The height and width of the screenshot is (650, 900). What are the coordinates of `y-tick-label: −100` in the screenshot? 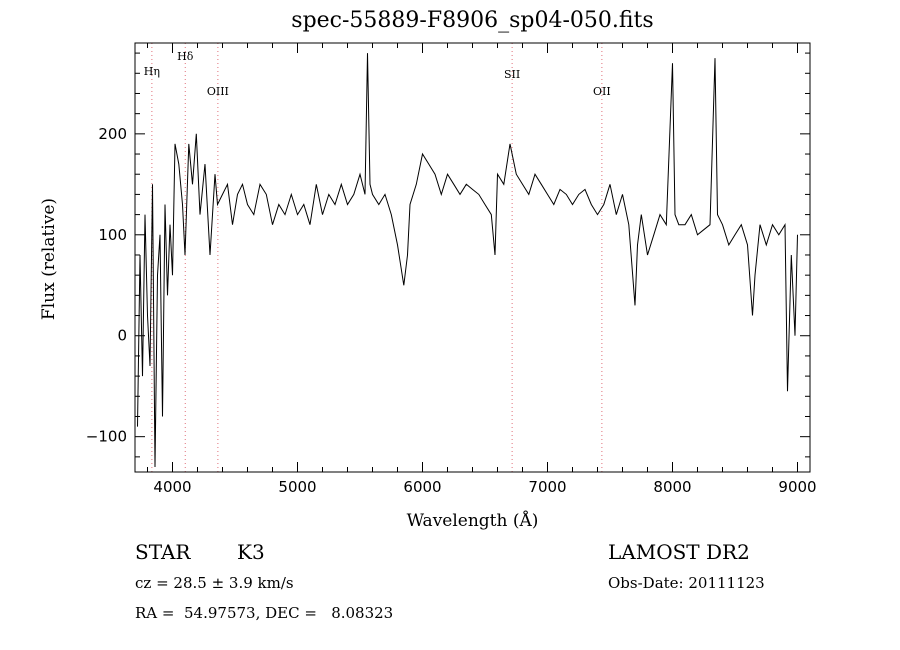 It's located at (106, 437).